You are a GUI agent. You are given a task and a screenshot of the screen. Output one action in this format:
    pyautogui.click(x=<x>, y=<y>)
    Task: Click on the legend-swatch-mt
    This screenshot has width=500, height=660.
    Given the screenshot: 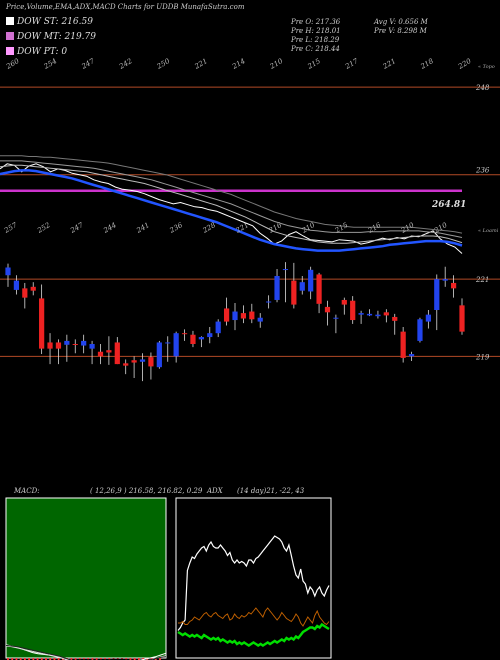 What is the action you would take?
    pyautogui.click(x=10, y=36)
    